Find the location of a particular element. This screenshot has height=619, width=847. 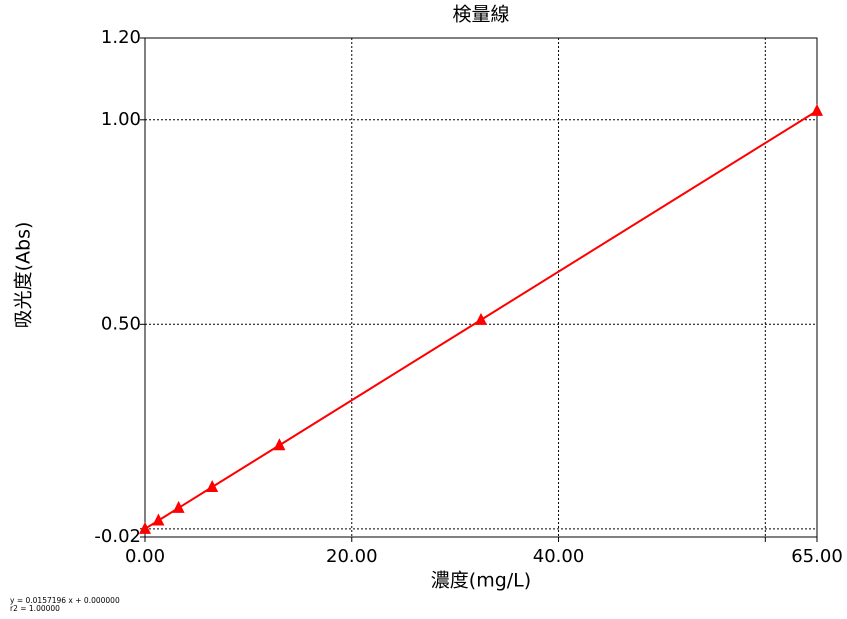

y-axis-label: 吸光度(Abs) is located at coordinates (24, 275).